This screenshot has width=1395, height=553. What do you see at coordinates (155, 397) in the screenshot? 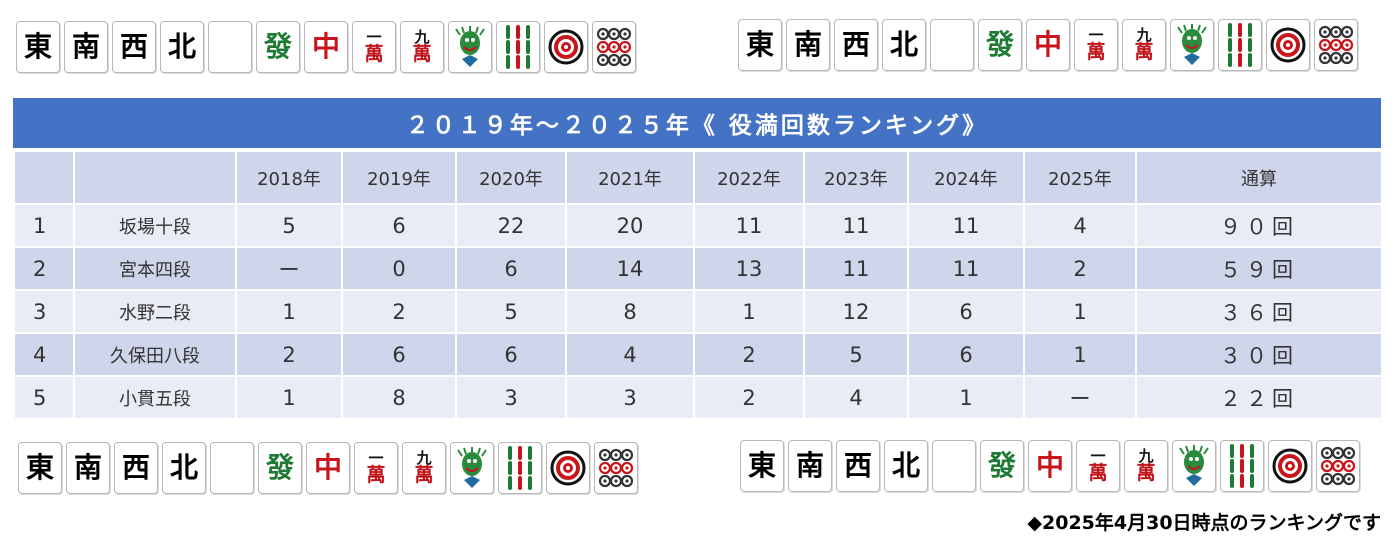
I see `player-name-cell: 小貫五段` at bounding box center [155, 397].